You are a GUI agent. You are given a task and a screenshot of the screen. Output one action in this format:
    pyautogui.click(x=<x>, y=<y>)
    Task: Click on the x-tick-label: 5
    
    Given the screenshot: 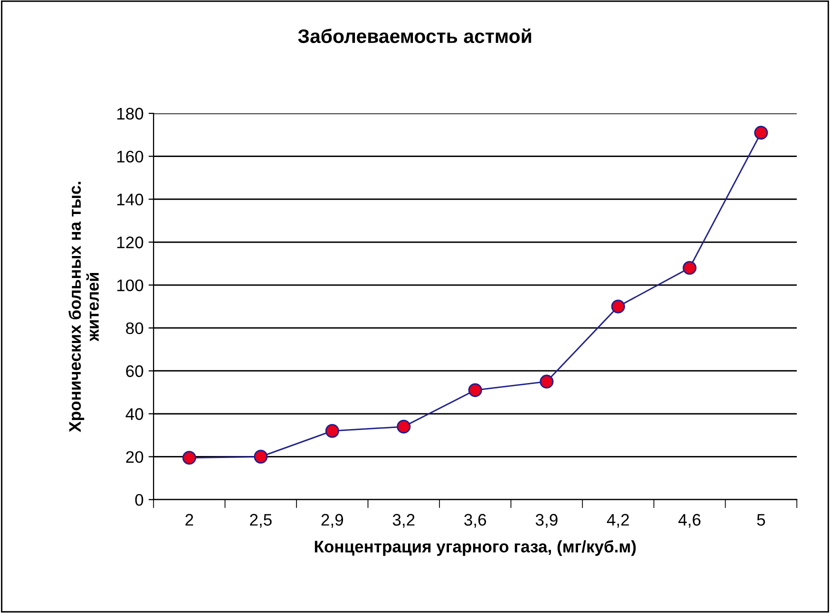 What is the action you would take?
    pyautogui.click(x=761, y=520)
    